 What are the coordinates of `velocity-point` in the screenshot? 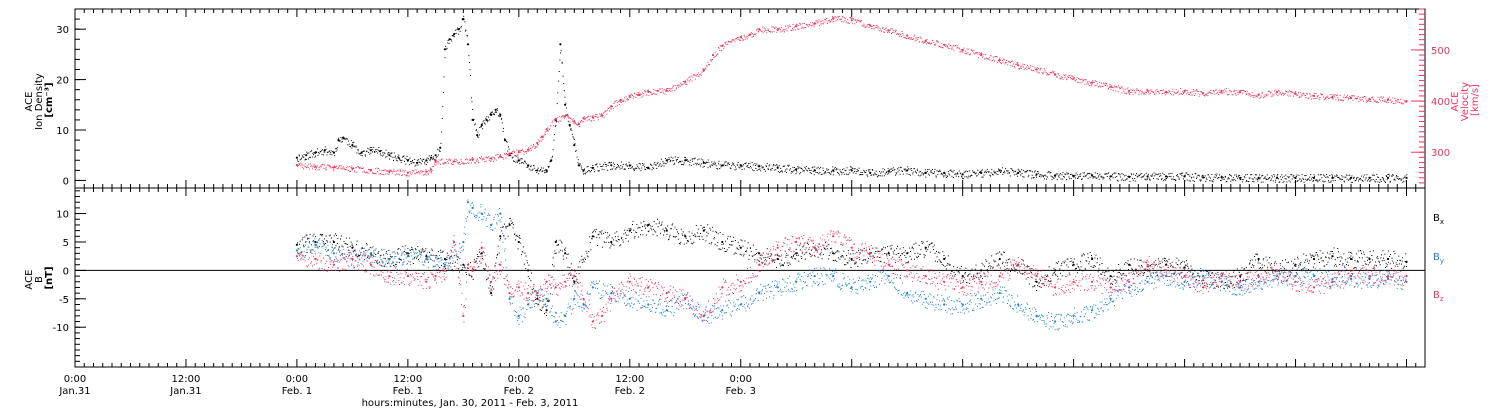 It's located at (546, 129).